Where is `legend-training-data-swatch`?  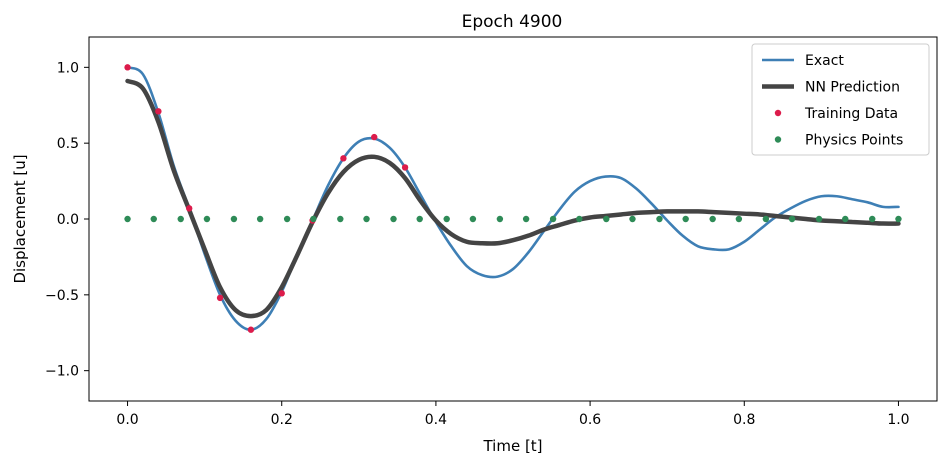
legend-training-data-swatch is located at coordinates (778, 113).